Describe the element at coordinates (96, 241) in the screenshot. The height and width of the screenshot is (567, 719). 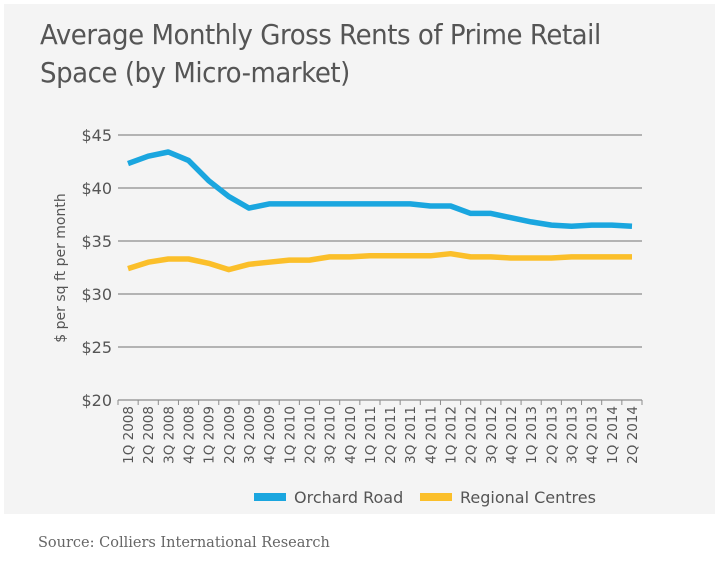
I see `y-tick-label: $35` at that location.